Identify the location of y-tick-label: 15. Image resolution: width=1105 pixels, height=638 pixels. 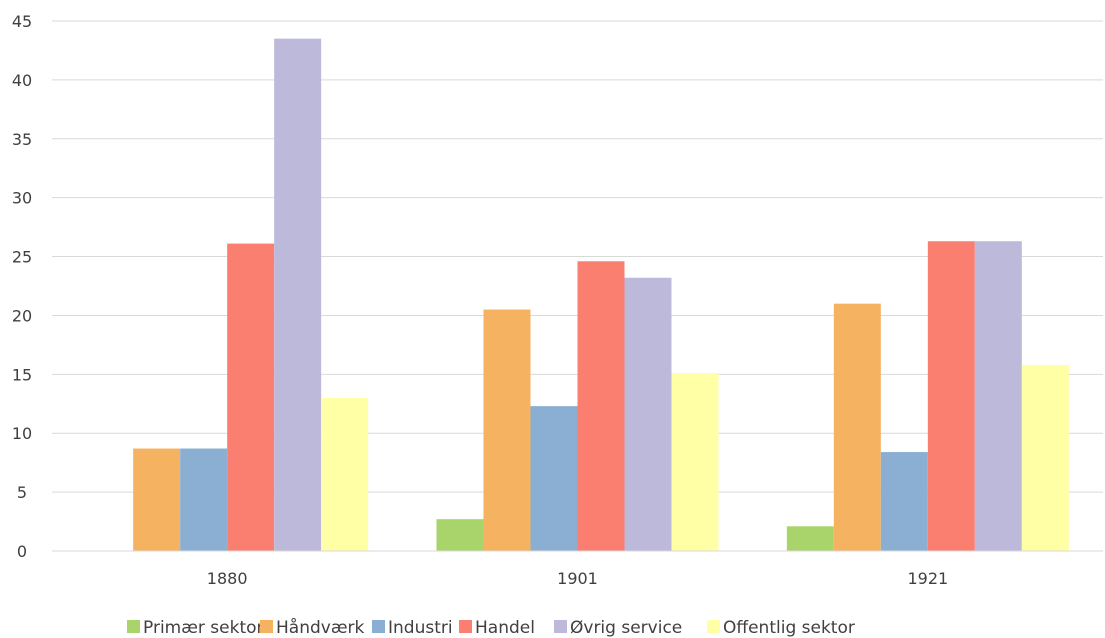
(22, 374).